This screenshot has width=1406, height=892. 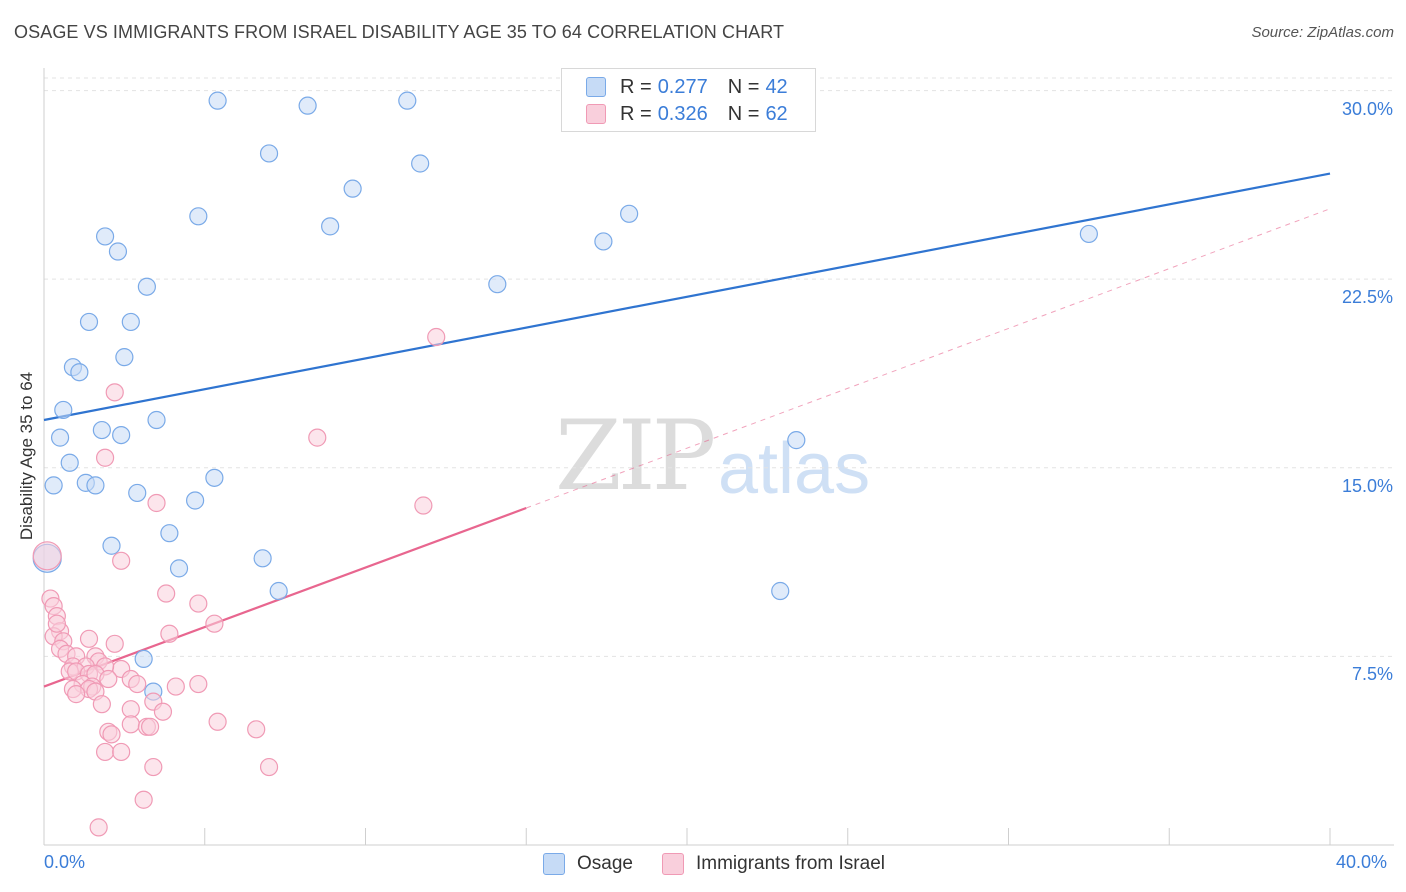 What do you see at coordinates (26, 456) in the screenshot?
I see `y-axis-label: Disability Age 35 to 64` at bounding box center [26, 456].